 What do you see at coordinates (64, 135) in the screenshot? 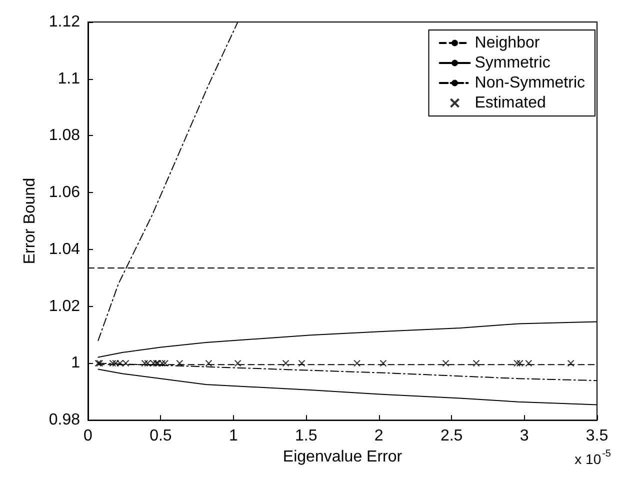
I see `y-tick-label: 1.08` at bounding box center [64, 135].